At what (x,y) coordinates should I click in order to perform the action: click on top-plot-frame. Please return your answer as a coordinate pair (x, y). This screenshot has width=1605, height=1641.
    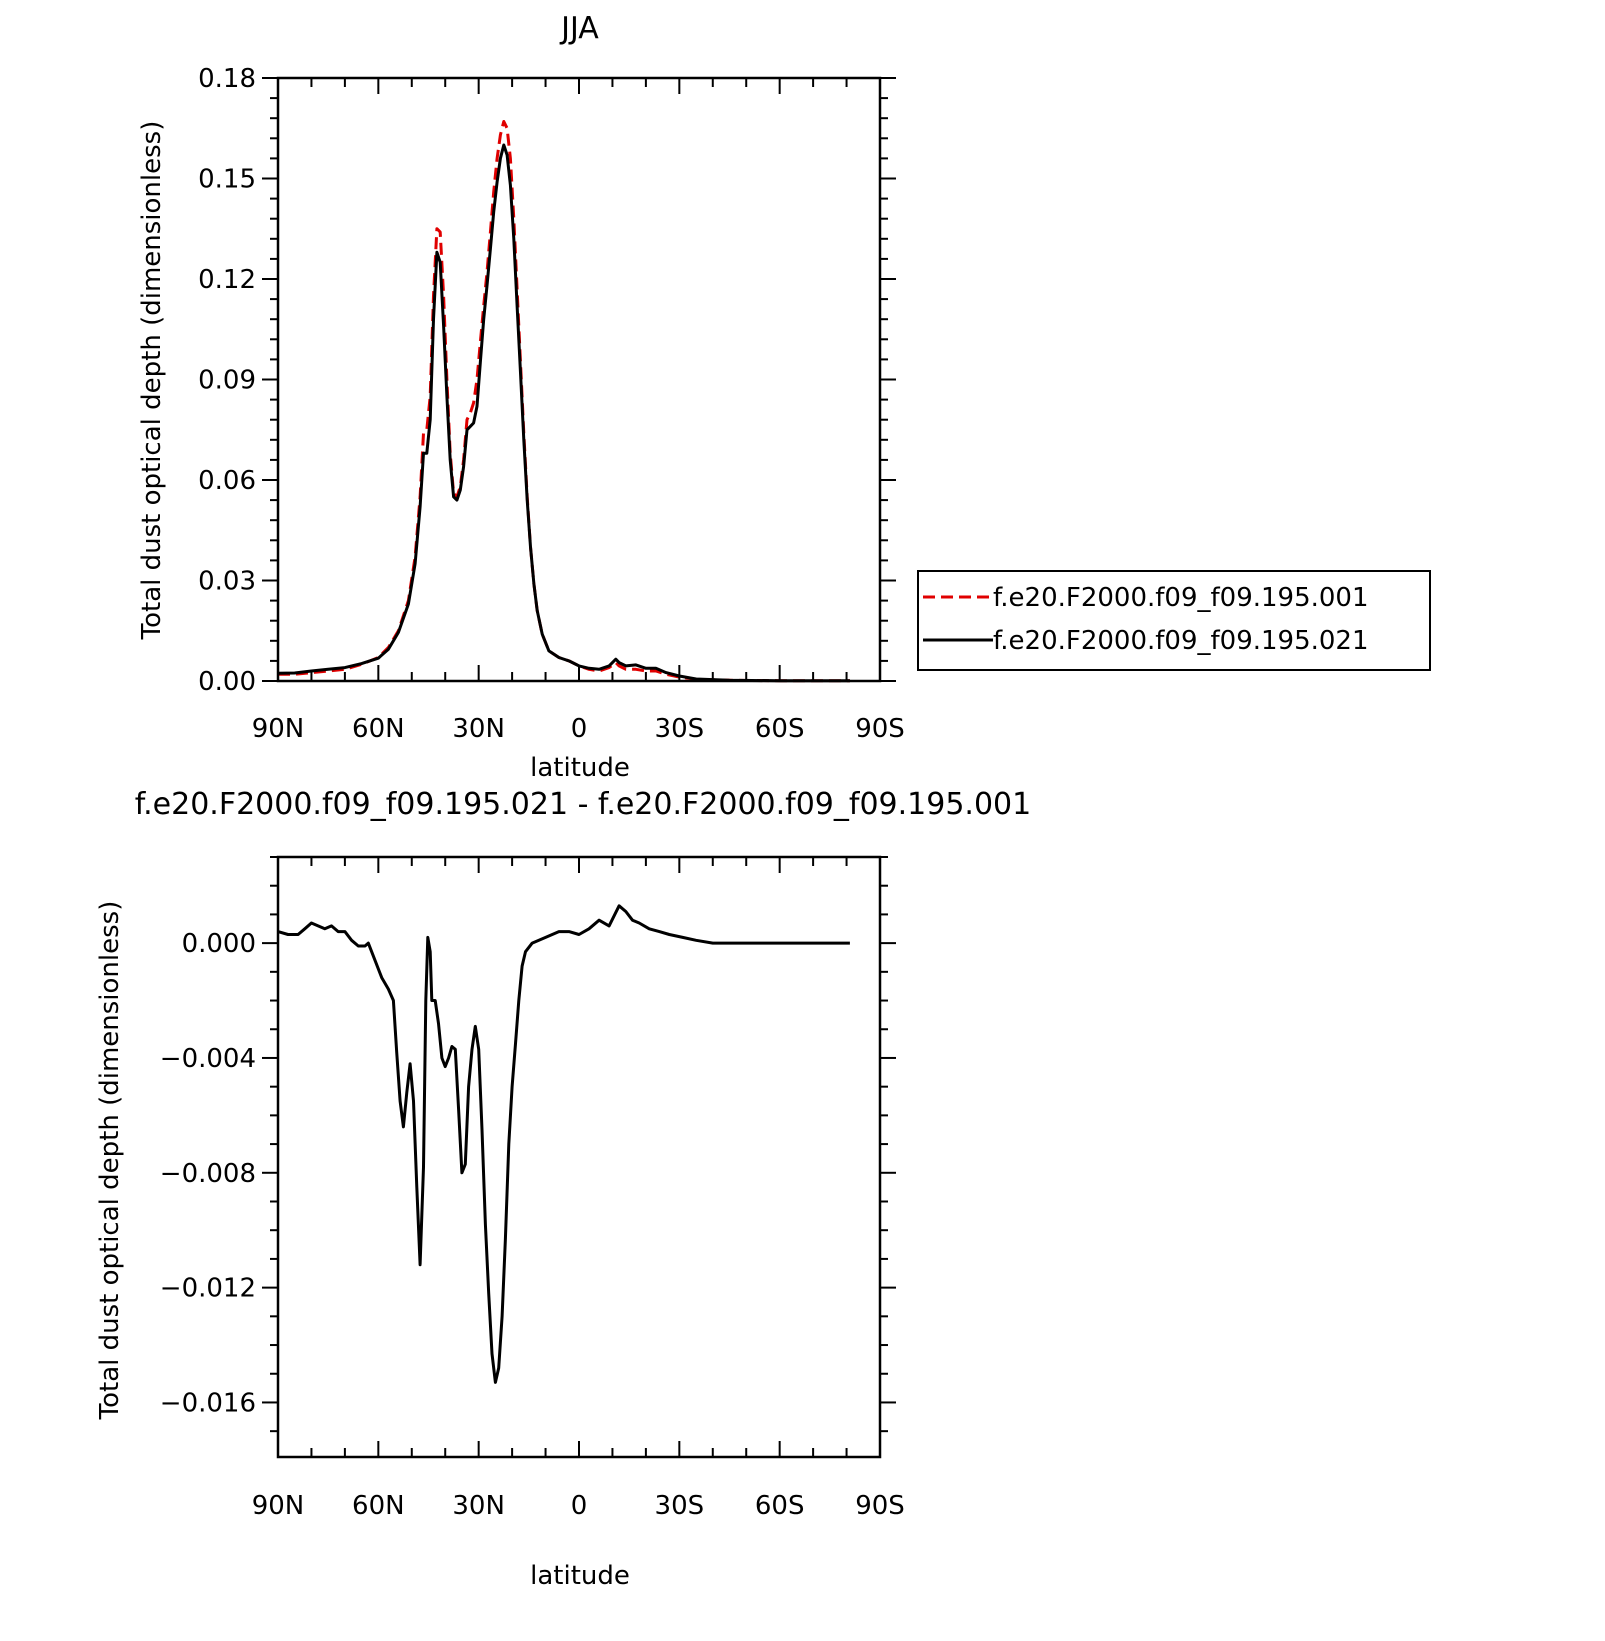
    Looking at the image, I should click on (579, 379).